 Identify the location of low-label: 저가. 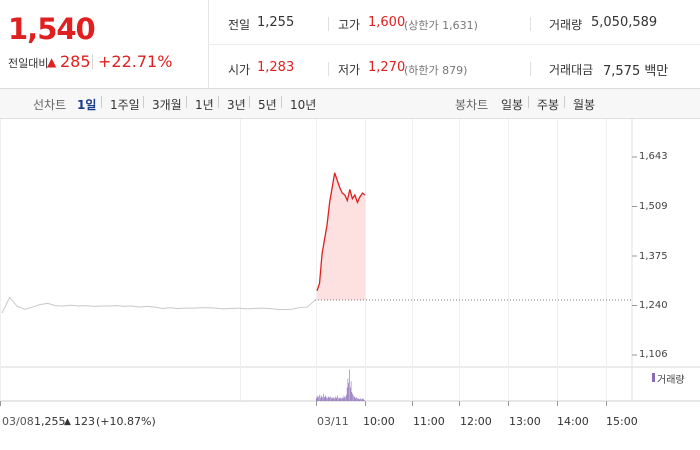
(349, 70).